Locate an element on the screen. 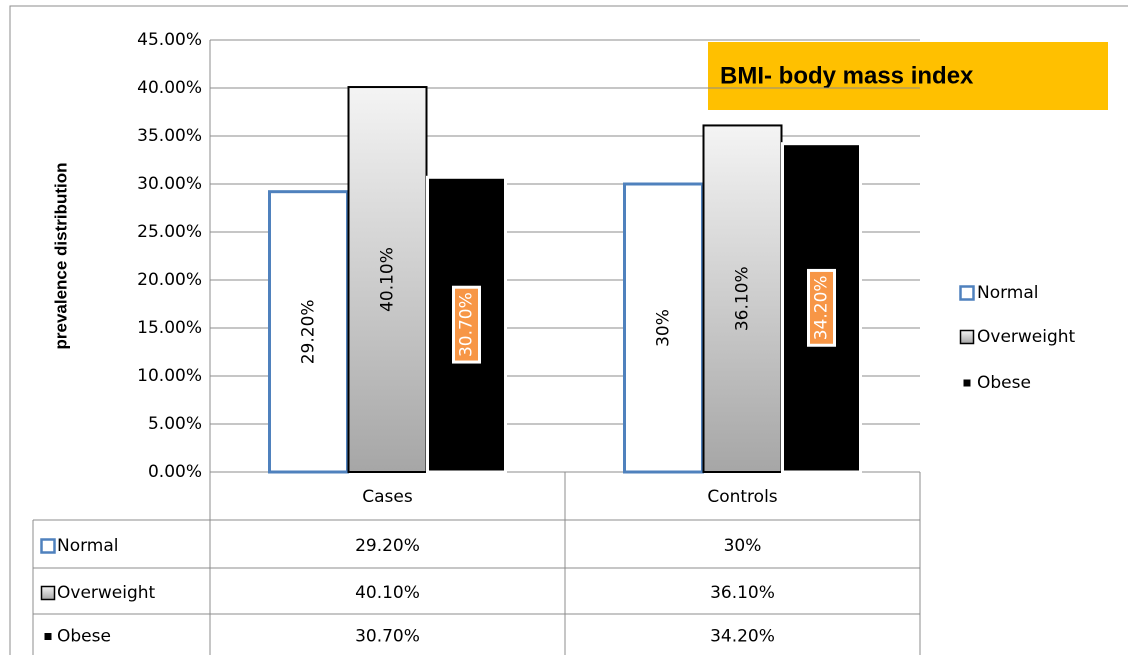 Image resolution: width=1128 pixels, height=655 pixels. y-tick-label: 10.00% is located at coordinates (169, 376).